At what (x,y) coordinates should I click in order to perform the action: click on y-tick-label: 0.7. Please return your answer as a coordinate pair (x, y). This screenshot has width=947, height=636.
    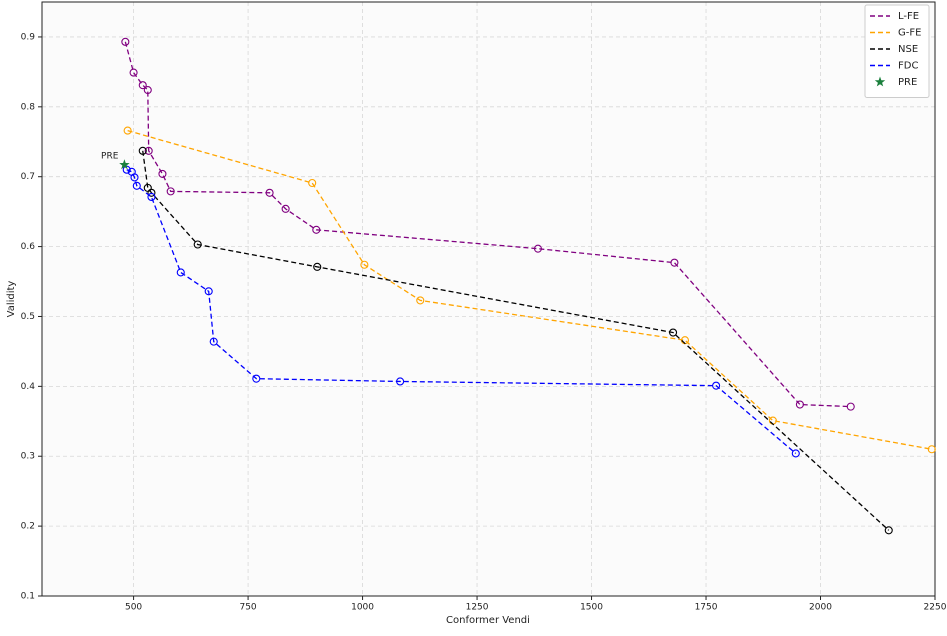
    Looking at the image, I should click on (28, 177).